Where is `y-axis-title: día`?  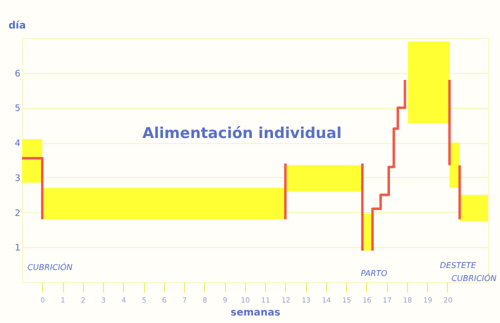 y-axis-title: día is located at coordinates (17, 26).